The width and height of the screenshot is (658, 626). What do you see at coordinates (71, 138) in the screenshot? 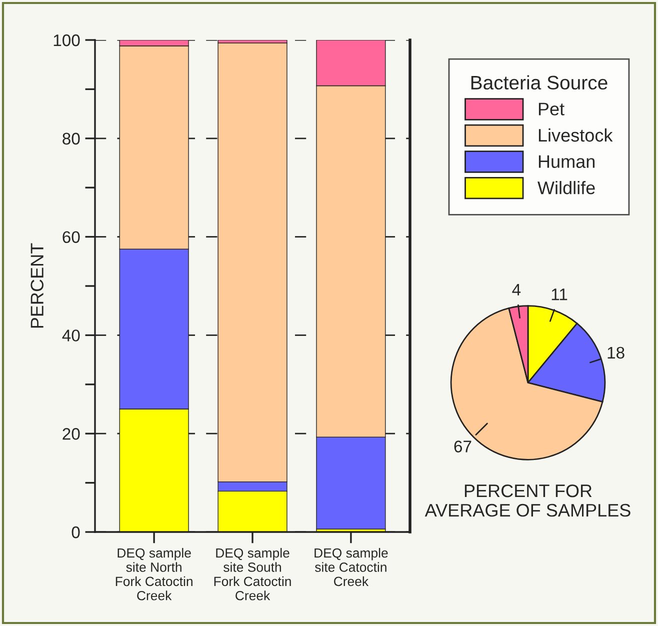
I see `y-tick-label: 80` at bounding box center [71, 138].